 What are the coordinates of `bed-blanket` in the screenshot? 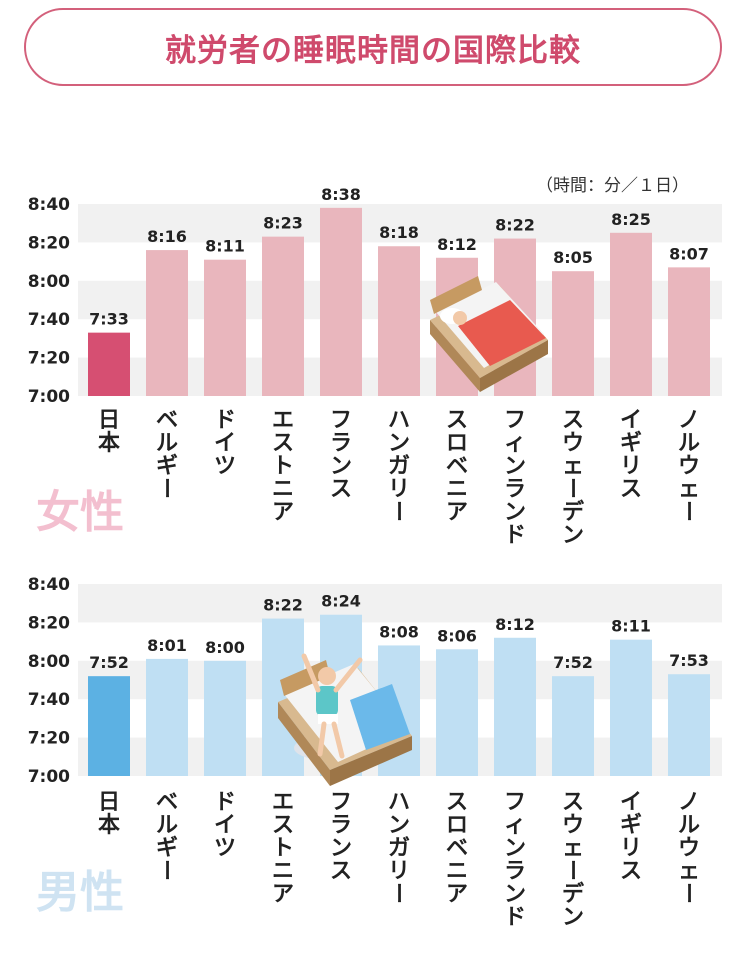 It's located at (502, 333).